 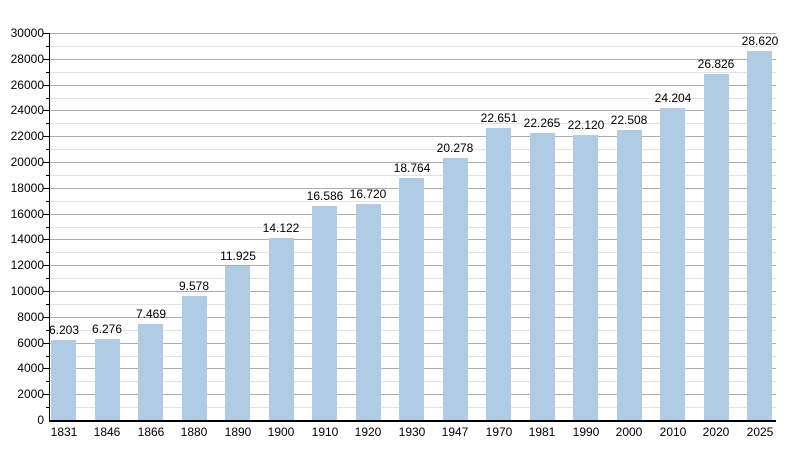 I want to click on x-axis-label-1947: 1947, so click(x=455, y=432).